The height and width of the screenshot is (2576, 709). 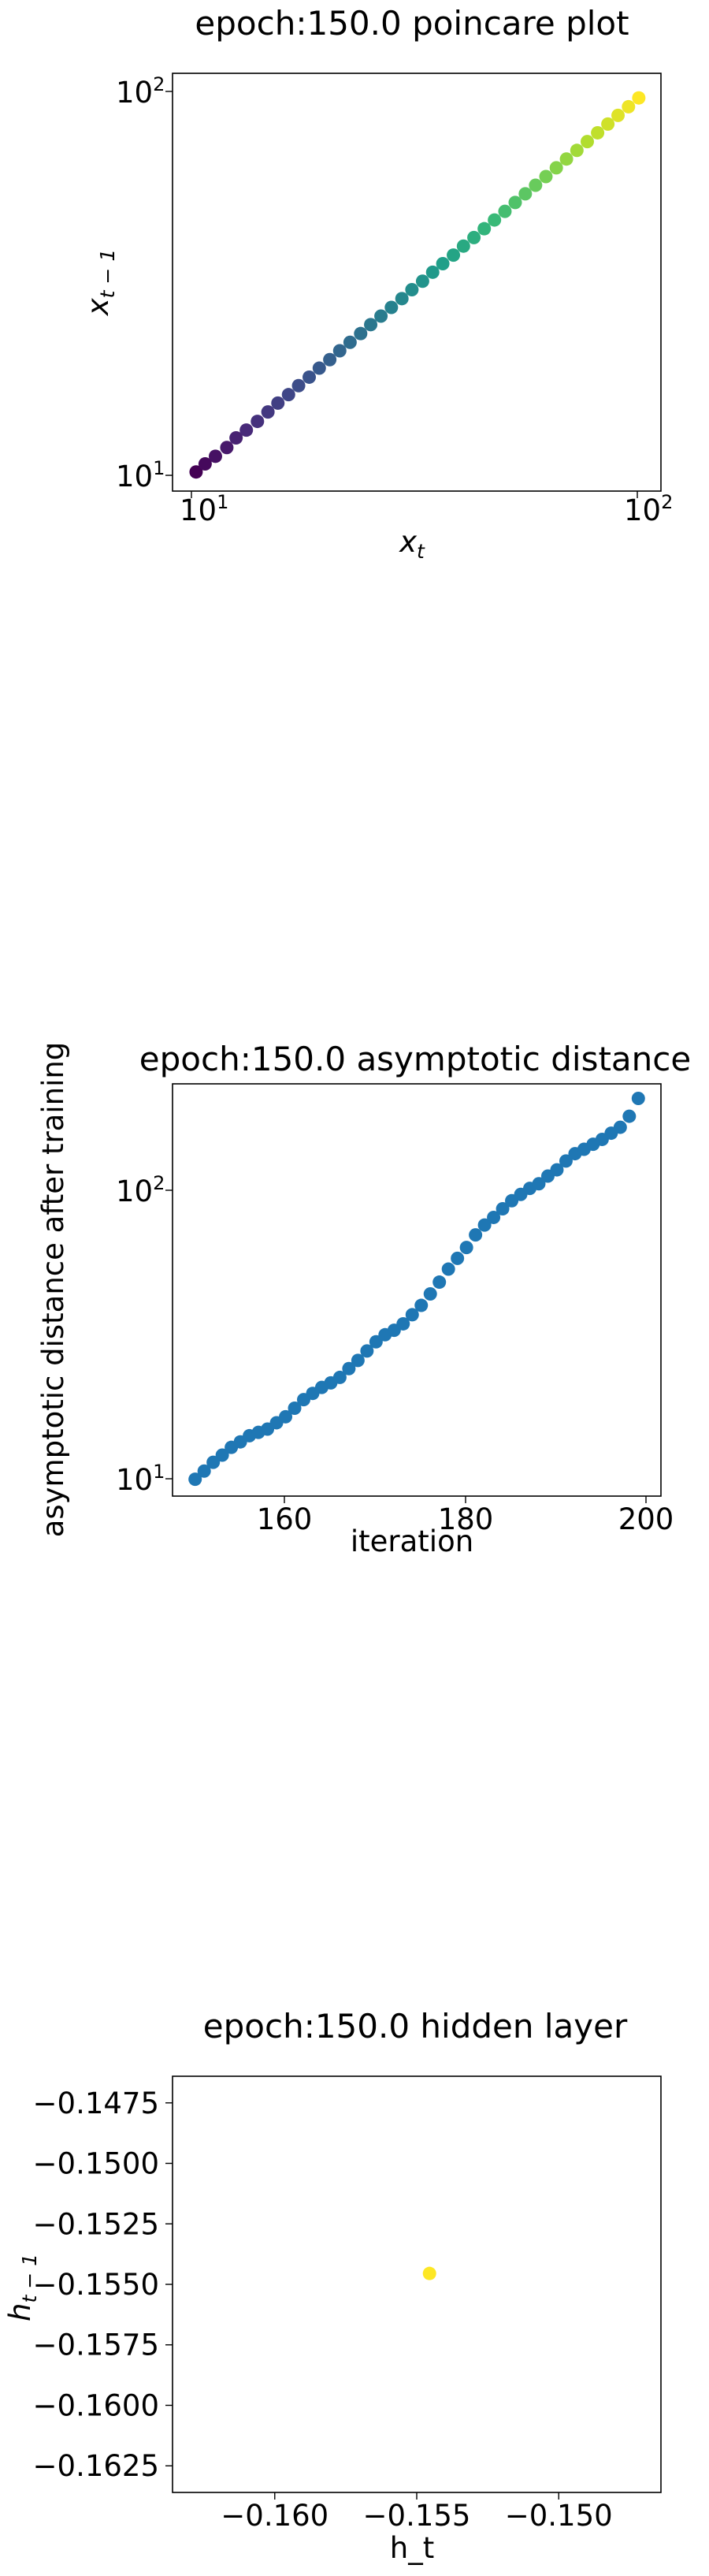 What do you see at coordinates (406, 1346) in the screenshot?
I see `asymptotic-ticks` at bounding box center [406, 1346].